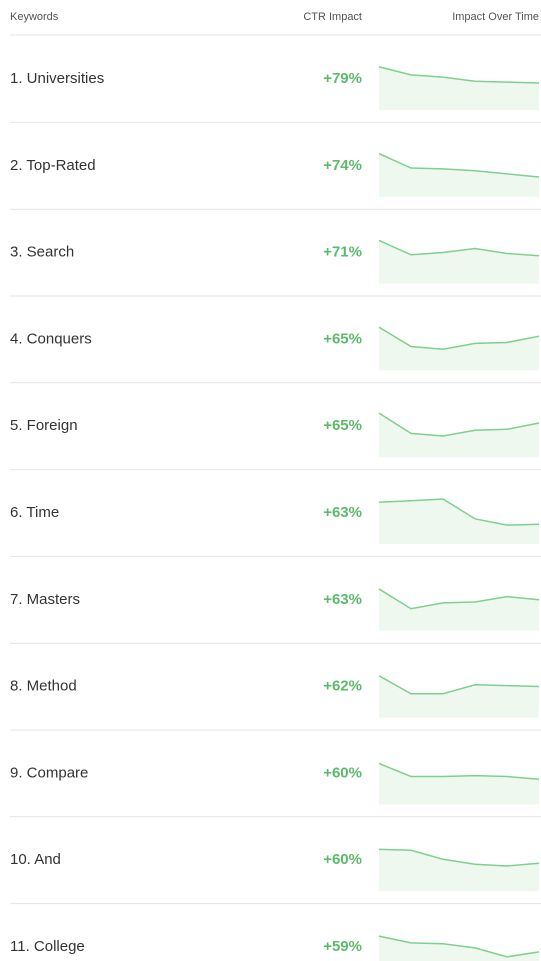  I want to click on keyword: 2. Top-Rated, so click(53, 165).